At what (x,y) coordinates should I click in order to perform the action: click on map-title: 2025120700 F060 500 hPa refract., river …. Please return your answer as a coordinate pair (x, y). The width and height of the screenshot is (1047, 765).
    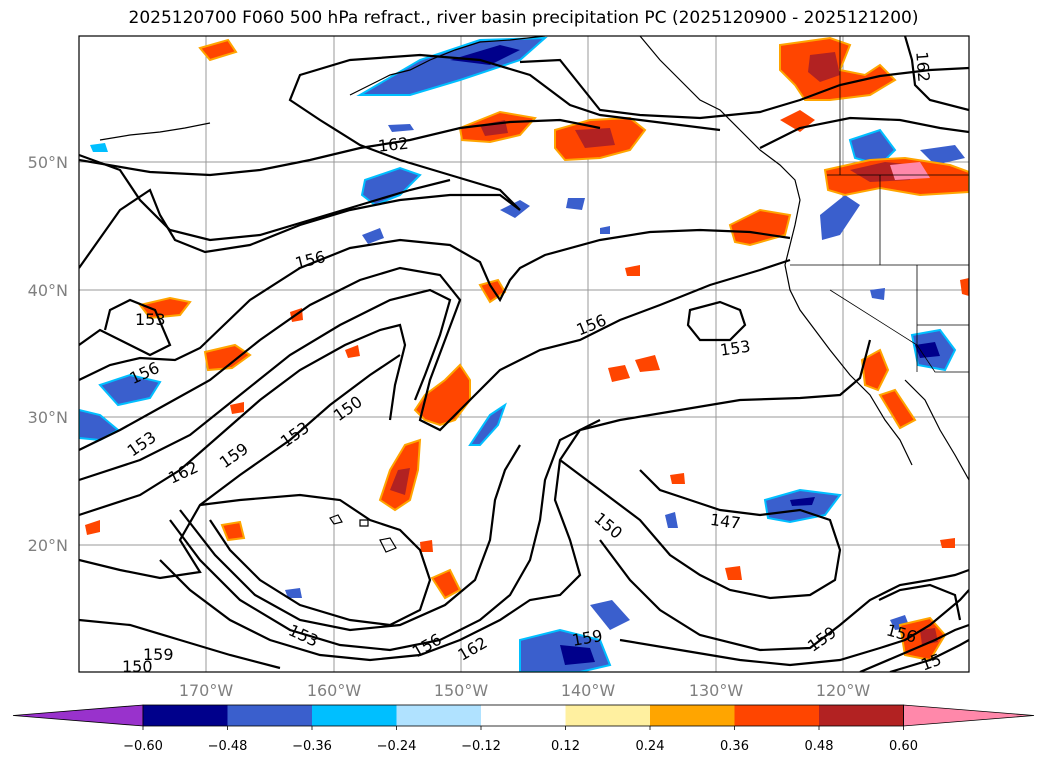
    Looking at the image, I should click on (523, 18).